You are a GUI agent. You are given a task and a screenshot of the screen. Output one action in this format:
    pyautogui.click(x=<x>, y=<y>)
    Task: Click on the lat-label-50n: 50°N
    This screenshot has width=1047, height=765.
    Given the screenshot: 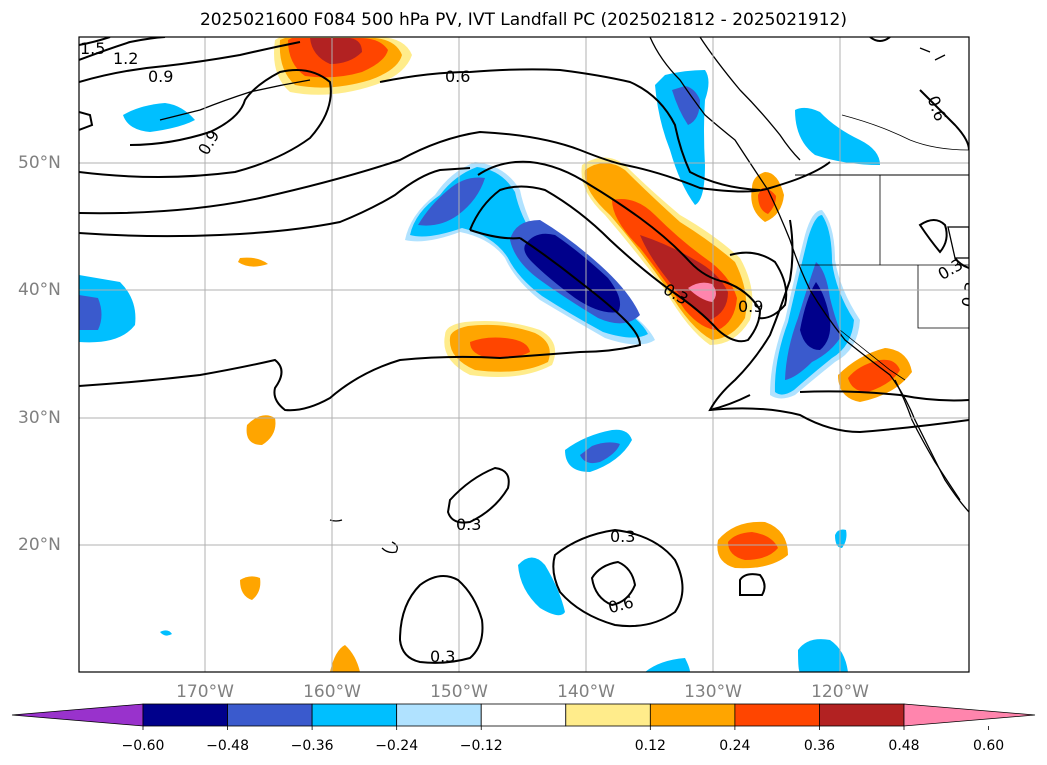 What is the action you would take?
    pyautogui.click(x=39, y=163)
    